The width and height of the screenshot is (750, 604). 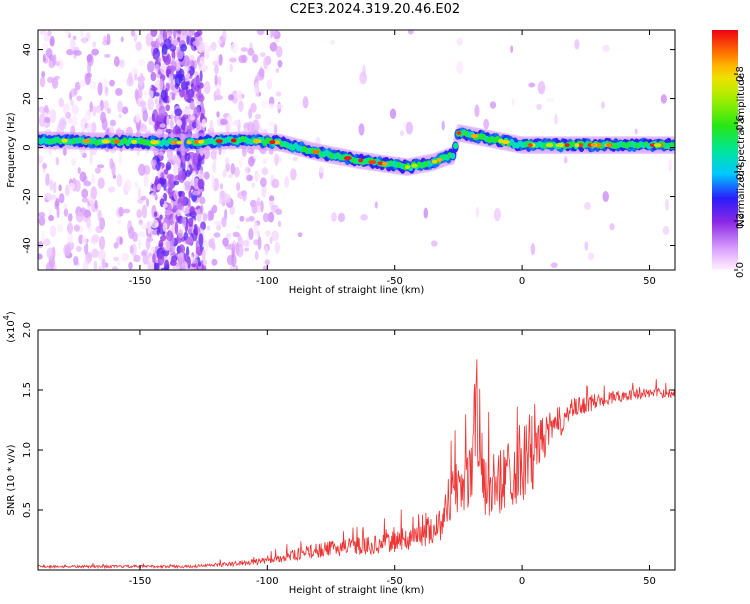 What do you see at coordinates (740, 270) in the screenshot?
I see `colorbar-tick-label: 0.0` at bounding box center [740, 270].